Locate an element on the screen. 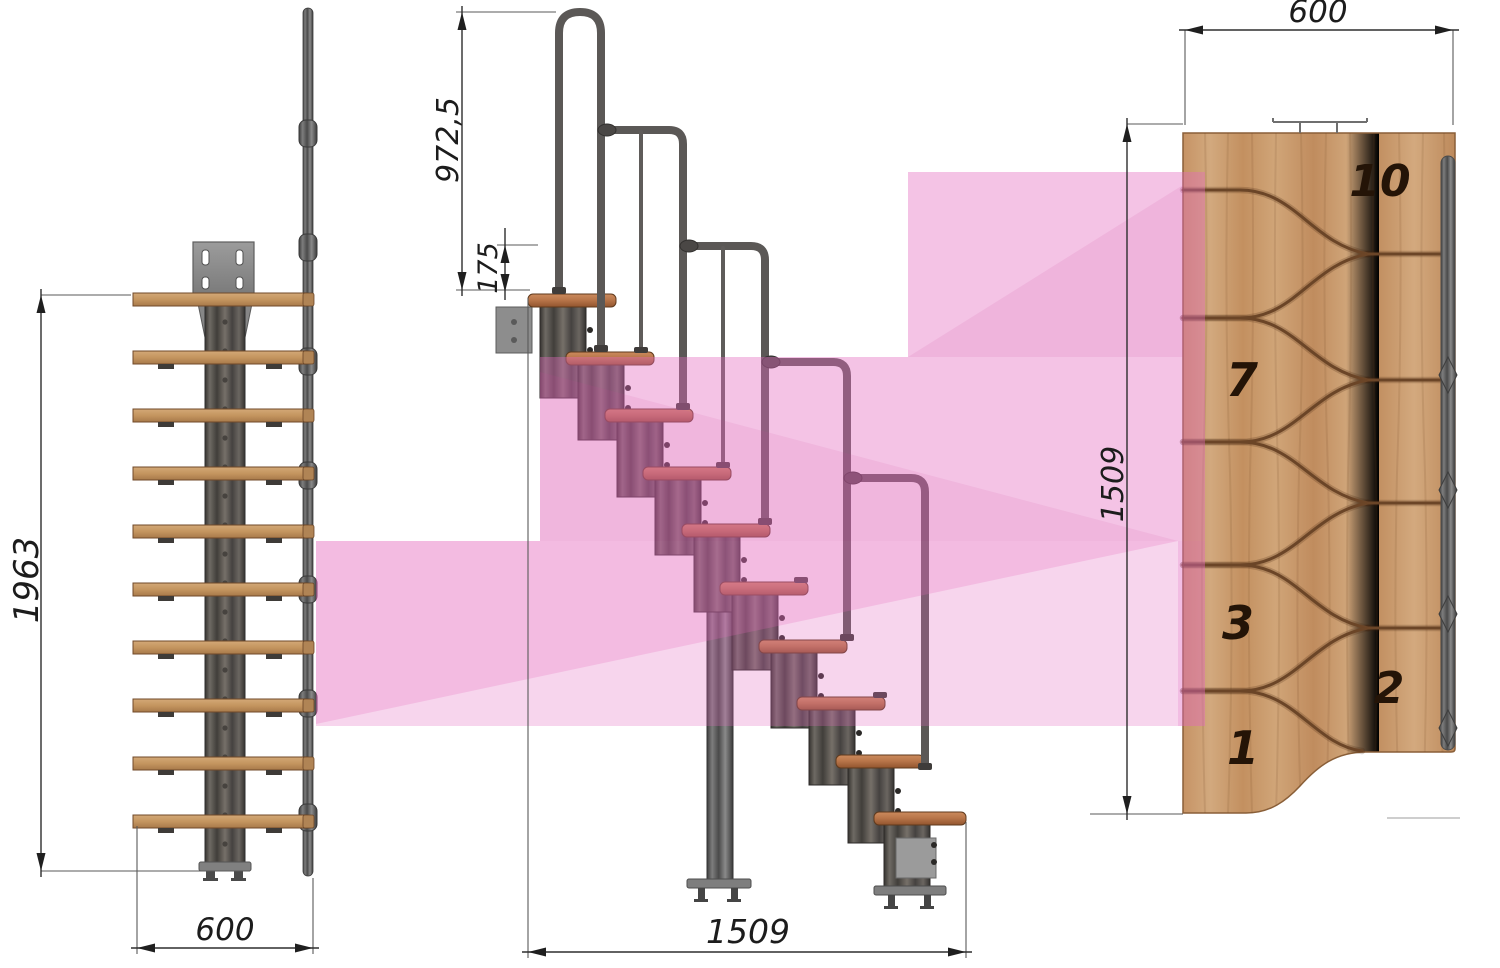 This screenshot has height=968, width=1500. highlight-band-middle is located at coordinates (872, 449).